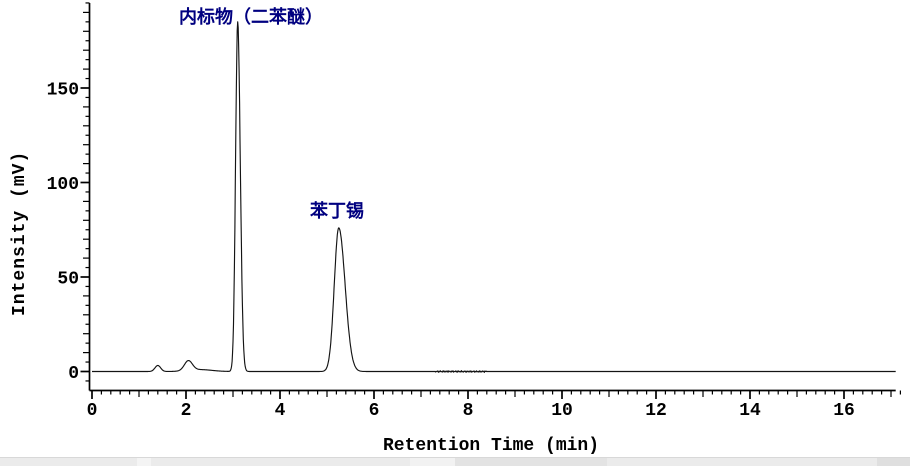 Image resolution: width=910 pixels, height=466 pixels. What do you see at coordinates (68, 280) in the screenshot?
I see `svg-text: 50` at bounding box center [68, 280].